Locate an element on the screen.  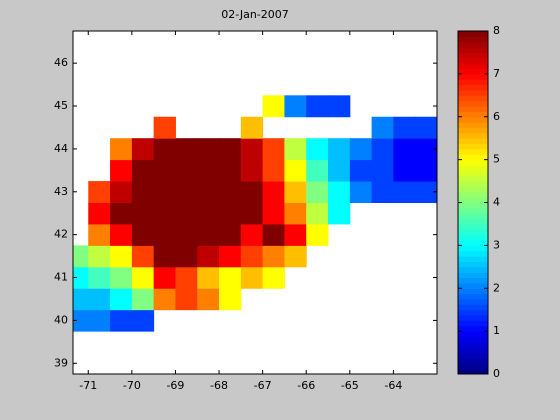
colorbar-tick-label: 8 is located at coordinates (496, 30).